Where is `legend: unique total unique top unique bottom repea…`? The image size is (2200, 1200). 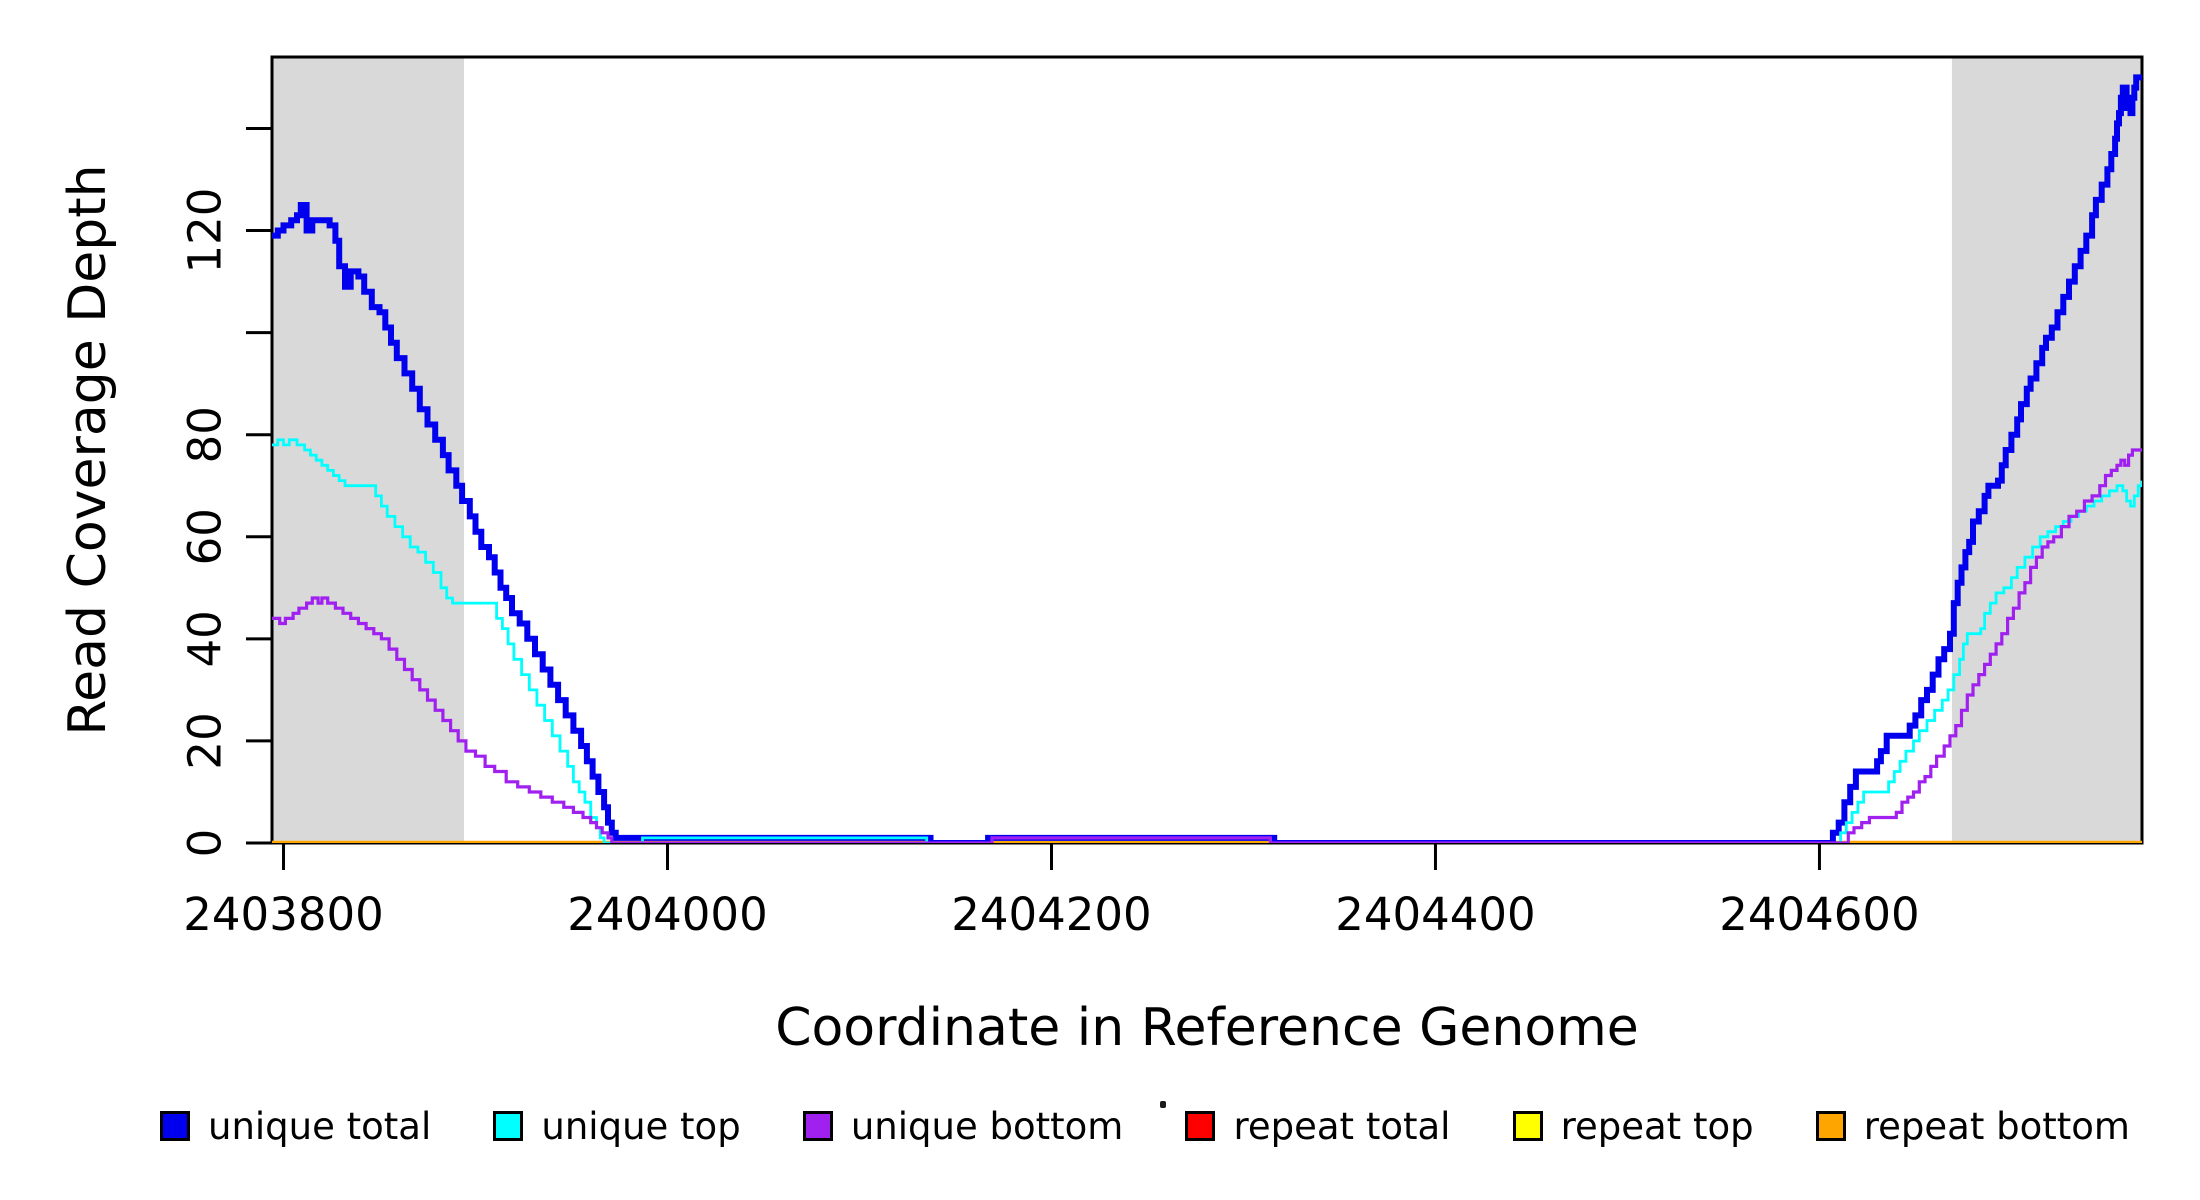 legend: unique total unique top unique bottom repea… is located at coordinates (1145, 1126).